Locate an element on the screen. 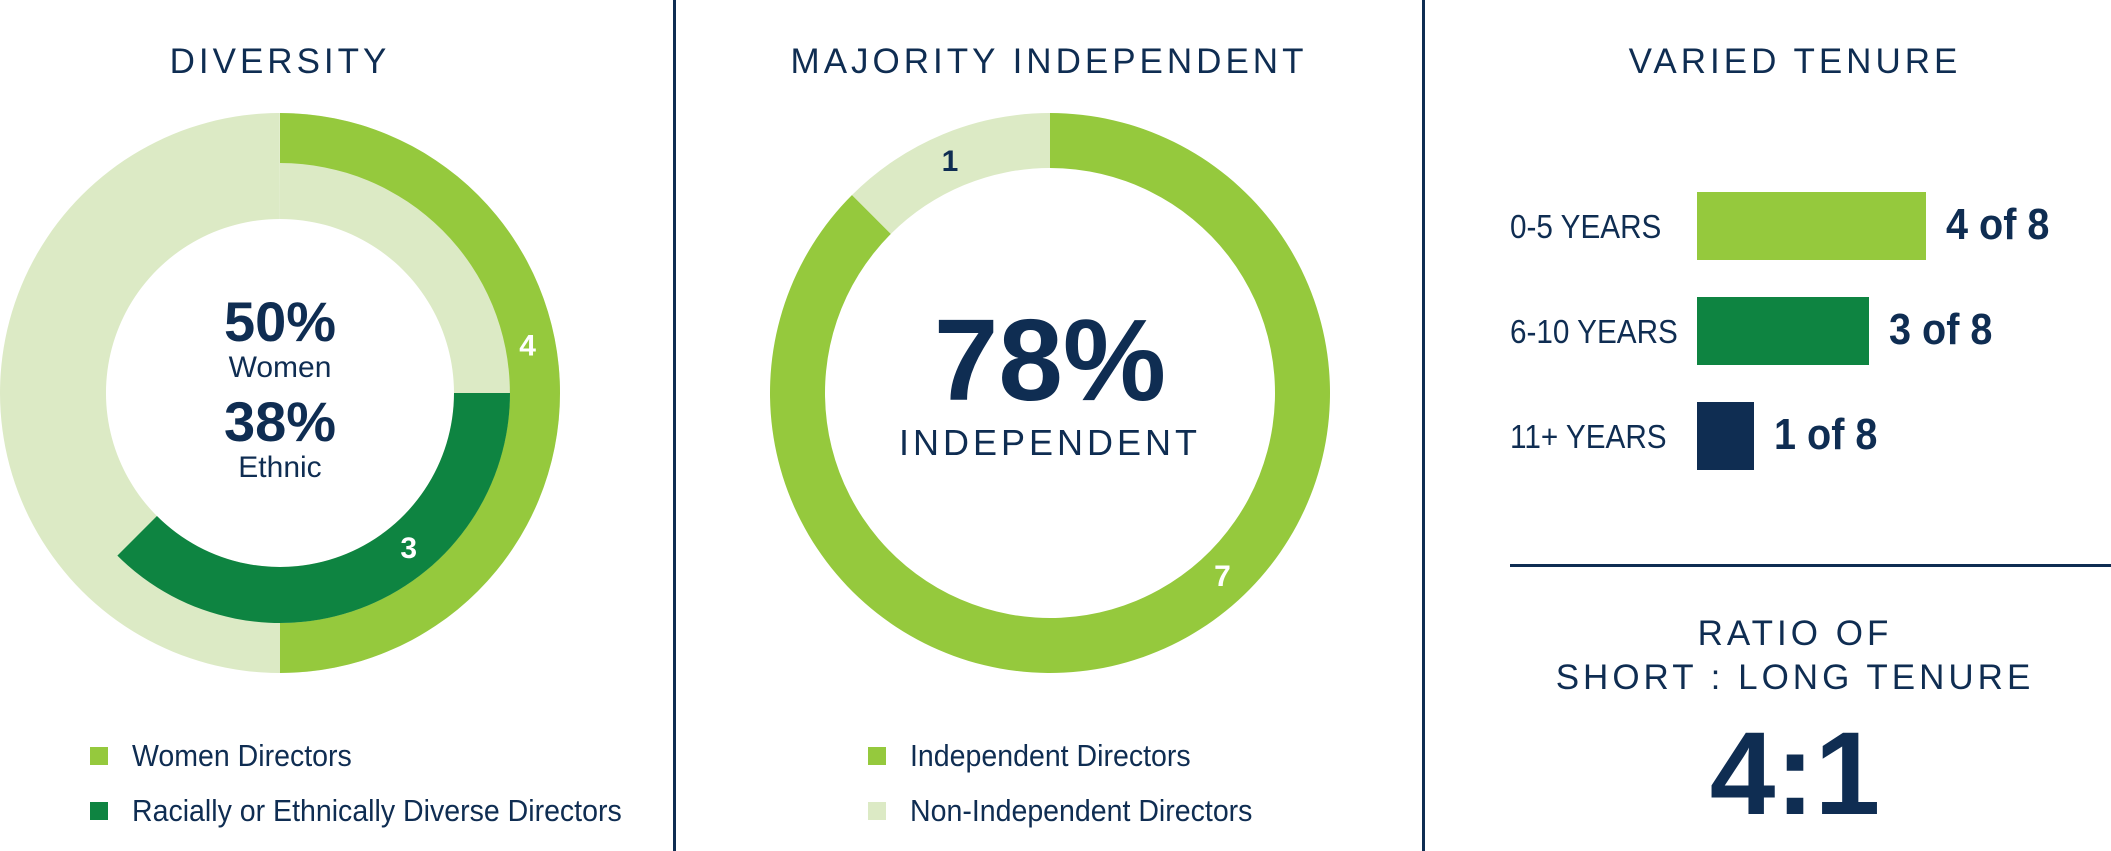  independent-title: MAJORITY INDEPENDENT is located at coordinates (1049, 61).